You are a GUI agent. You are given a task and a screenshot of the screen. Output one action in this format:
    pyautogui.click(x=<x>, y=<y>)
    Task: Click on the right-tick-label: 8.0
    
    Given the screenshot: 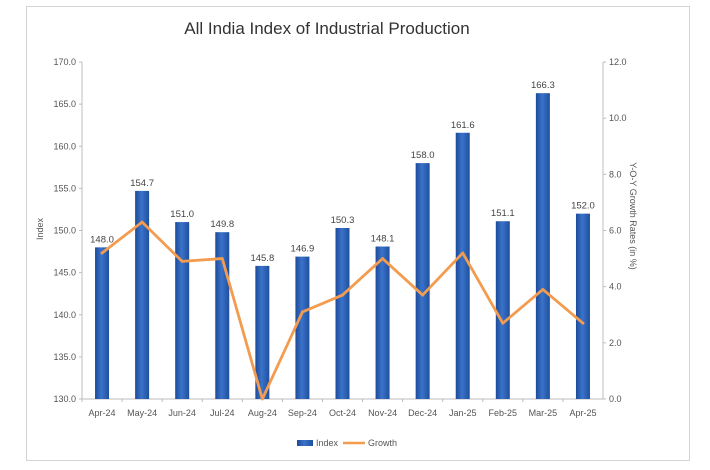 What is the action you would take?
    pyautogui.click(x=615, y=174)
    